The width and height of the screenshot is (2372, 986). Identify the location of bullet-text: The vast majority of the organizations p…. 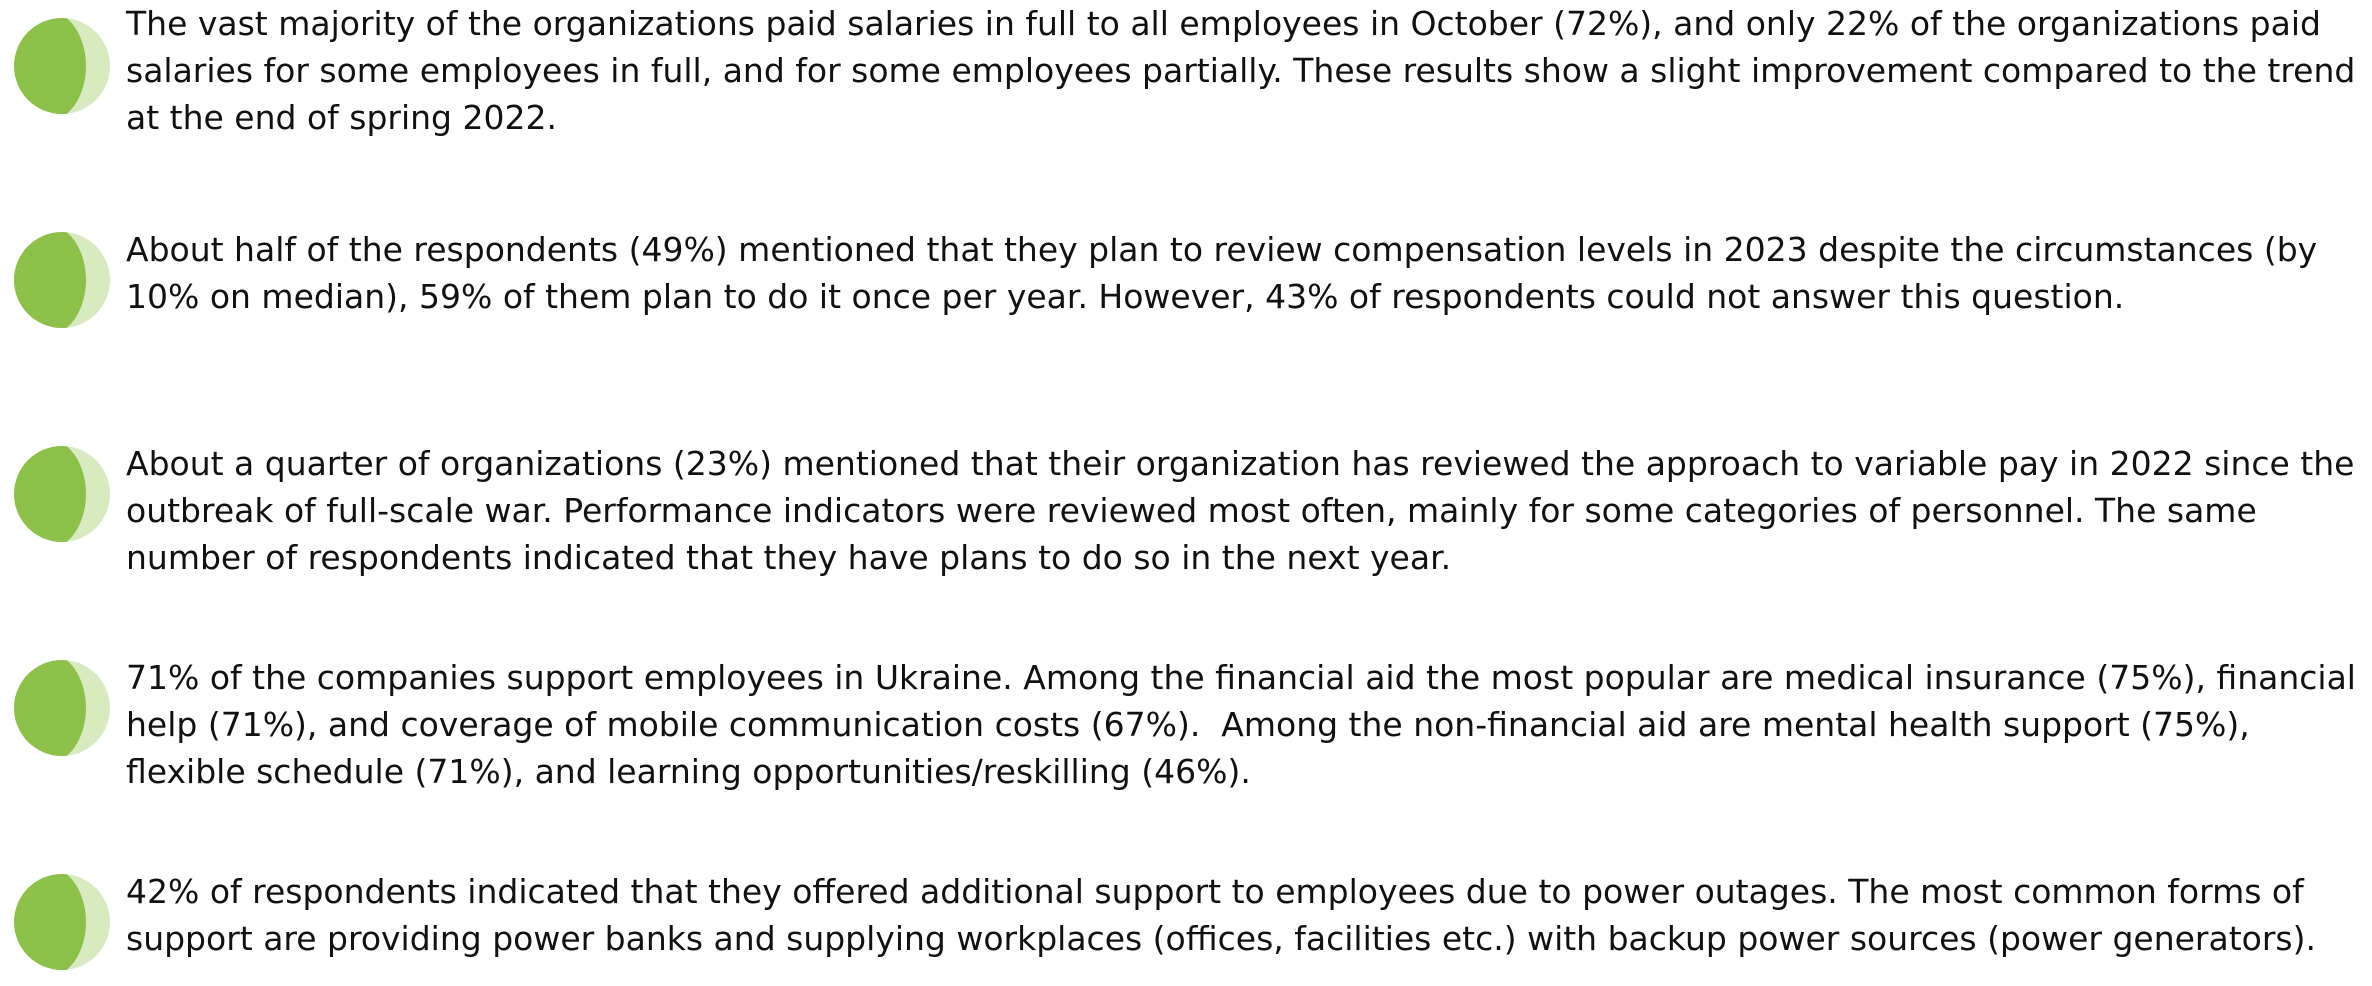
(1246, 70).